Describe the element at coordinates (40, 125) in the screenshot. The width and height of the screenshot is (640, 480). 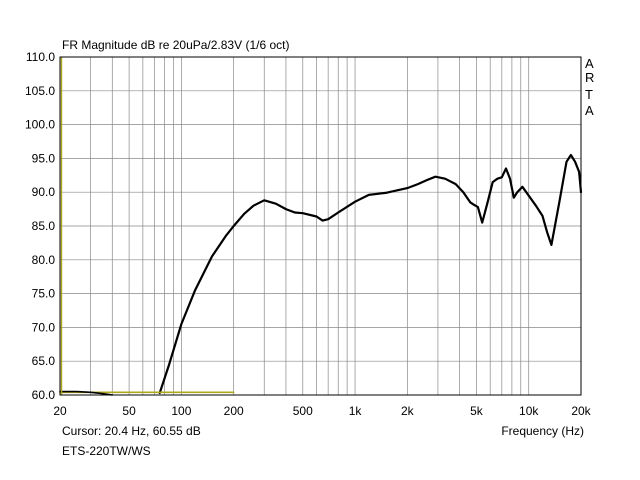
I see `y-tick-label: 100.0` at that location.